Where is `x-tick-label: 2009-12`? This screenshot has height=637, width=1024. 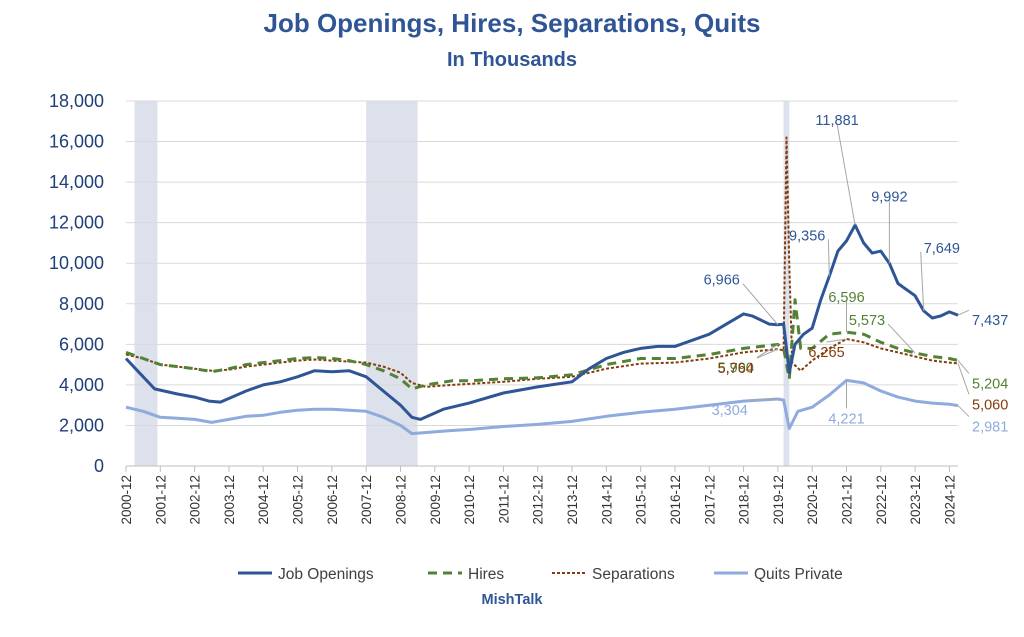
x-tick-label: 2009-12 is located at coordinates (435, 500).